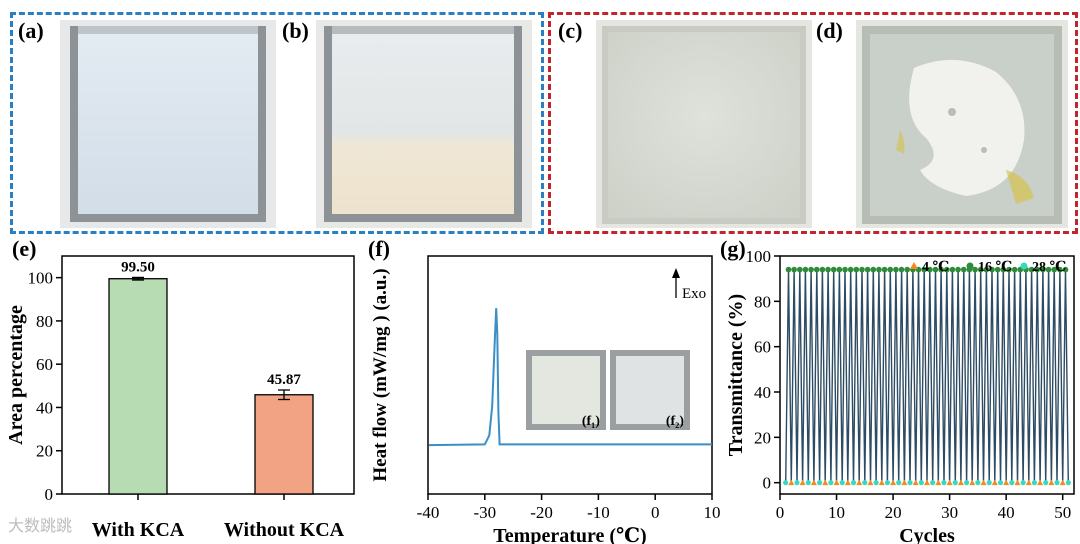  What do you see at coordinates (295, 30) in the screenshot?
I see `panel-label-b: (b)` at bounding box center [295, 30].